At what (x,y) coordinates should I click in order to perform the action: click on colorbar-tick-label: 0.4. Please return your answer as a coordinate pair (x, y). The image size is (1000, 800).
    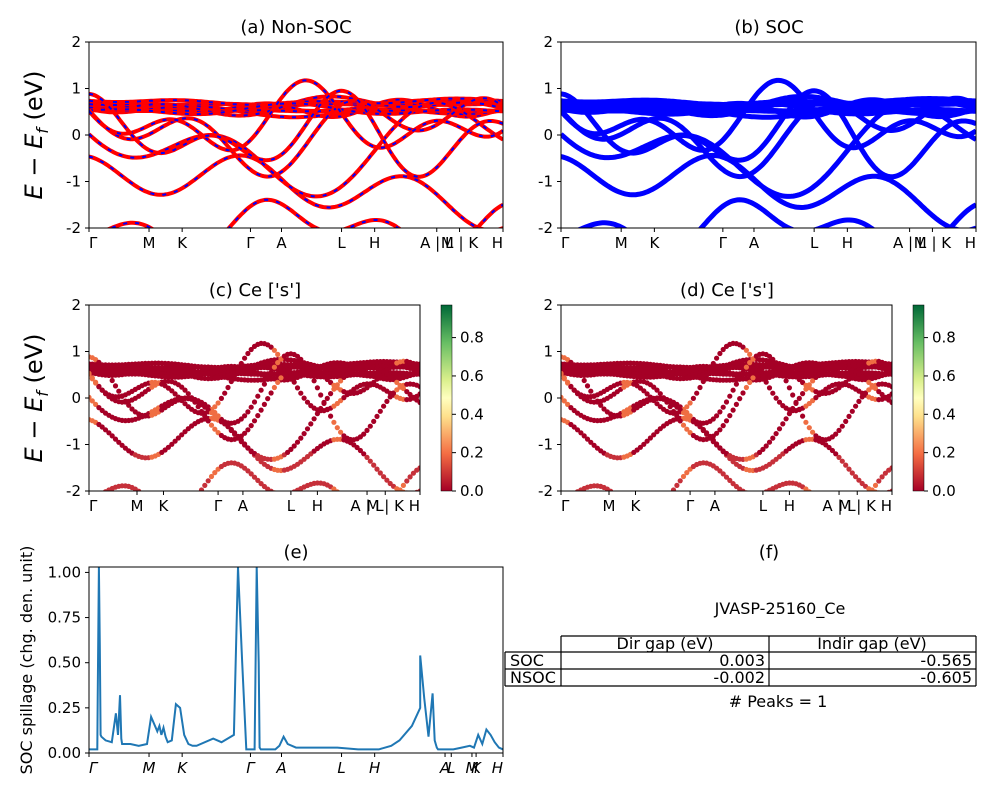
    Looking at the image, I should click on (472, 414).